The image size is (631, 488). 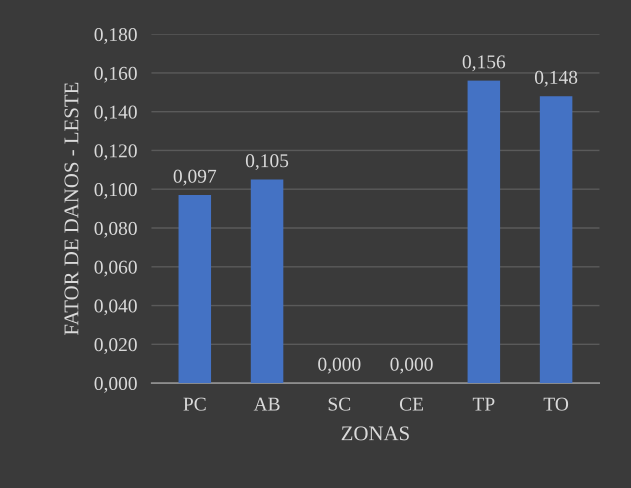 I want to click on data-label: 0,097, so click(x=195, y=178).